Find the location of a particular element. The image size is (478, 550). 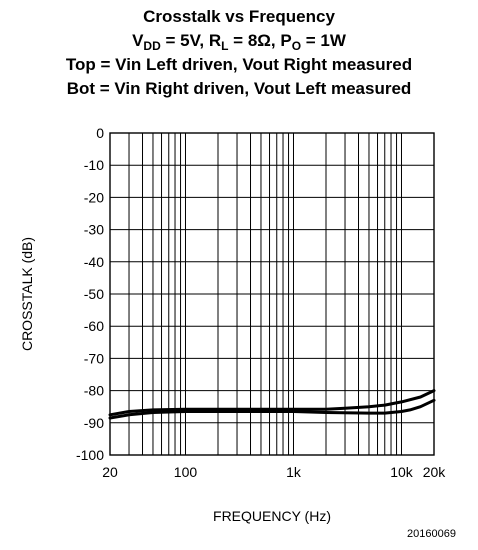

y-tick-label: -30 is located at coordinates (94, 230).